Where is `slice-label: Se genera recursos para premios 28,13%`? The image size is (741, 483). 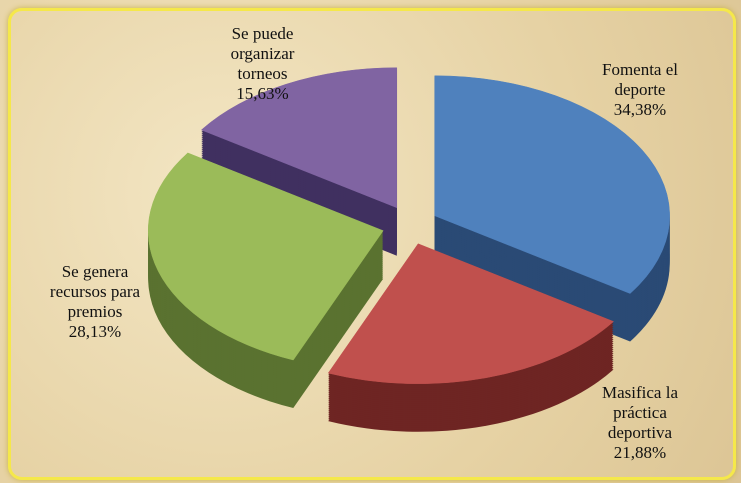 slice-label: Se genera recursos para premios 28,13% is located at coordinates (95, 302).